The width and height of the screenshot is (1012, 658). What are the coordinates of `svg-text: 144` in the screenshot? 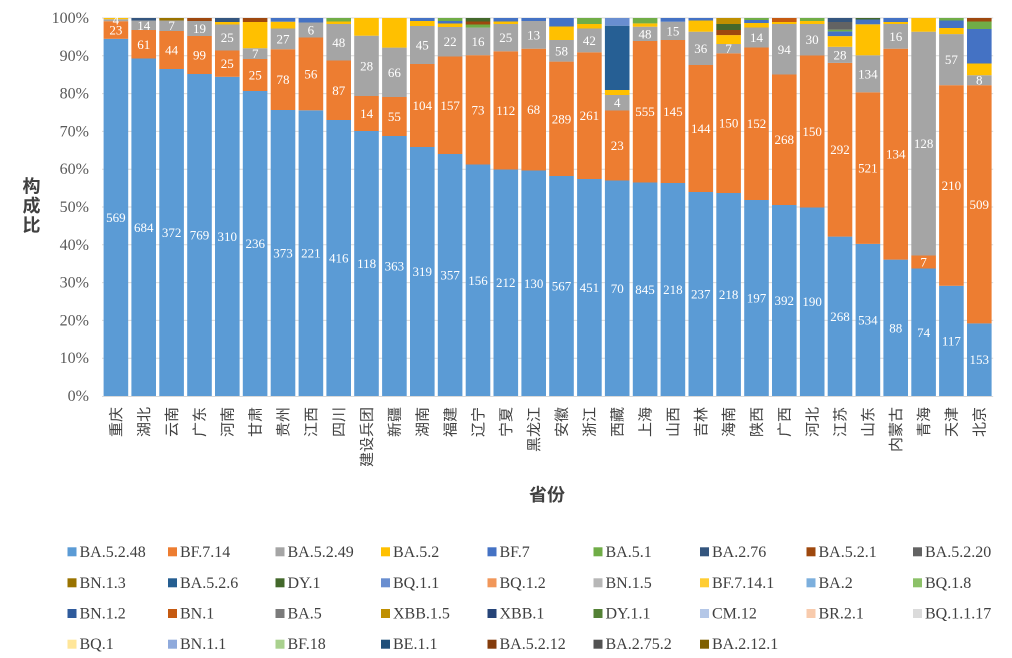 It's located at (701, 128).